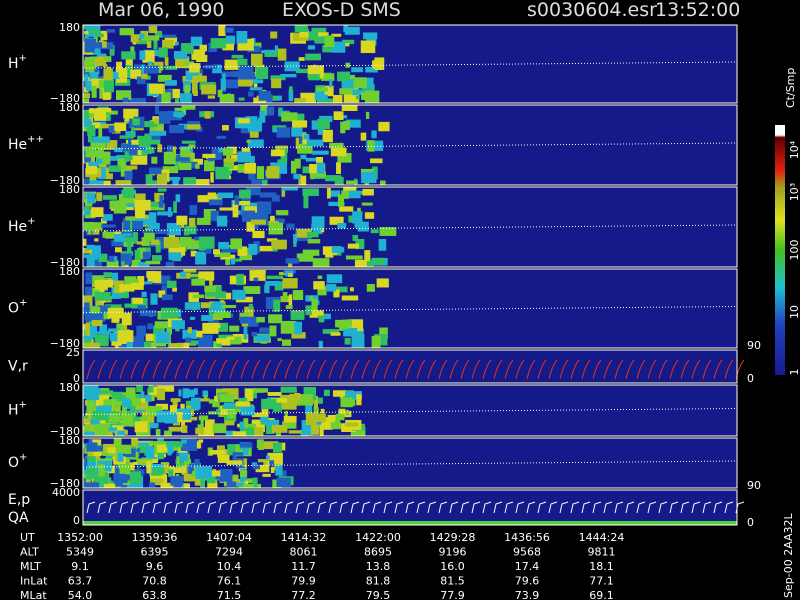 This screenshot has height=600, width=800. What do you see at coordinates (154, 581) in the screenshot?
I see `row-cell: 70.8` at bounding box center [154, 581].